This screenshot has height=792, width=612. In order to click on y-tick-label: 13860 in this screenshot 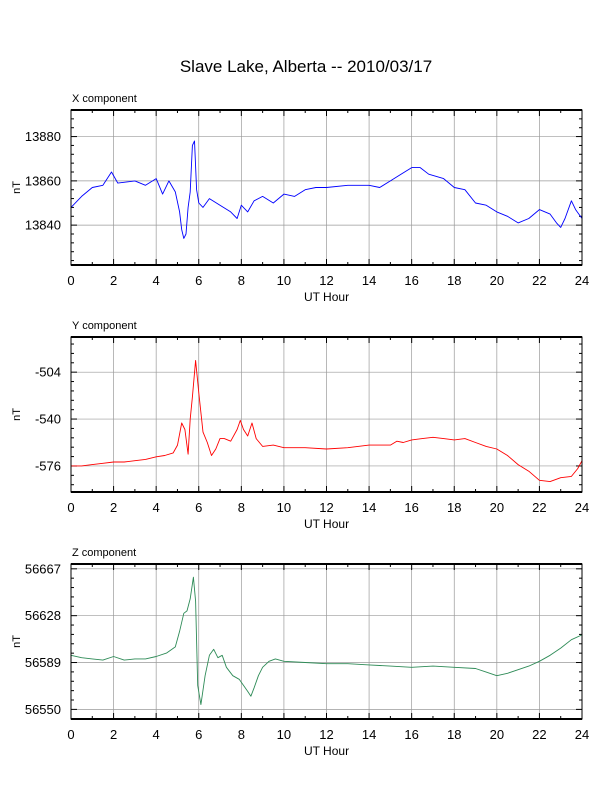, I will do `click(43, 180)`.